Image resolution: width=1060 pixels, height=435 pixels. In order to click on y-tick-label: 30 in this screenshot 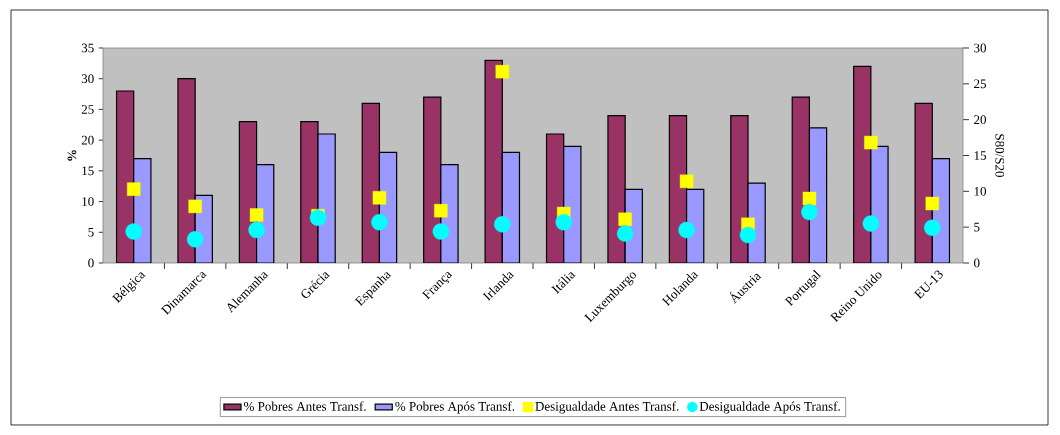, I will do `click(87, 79)`.